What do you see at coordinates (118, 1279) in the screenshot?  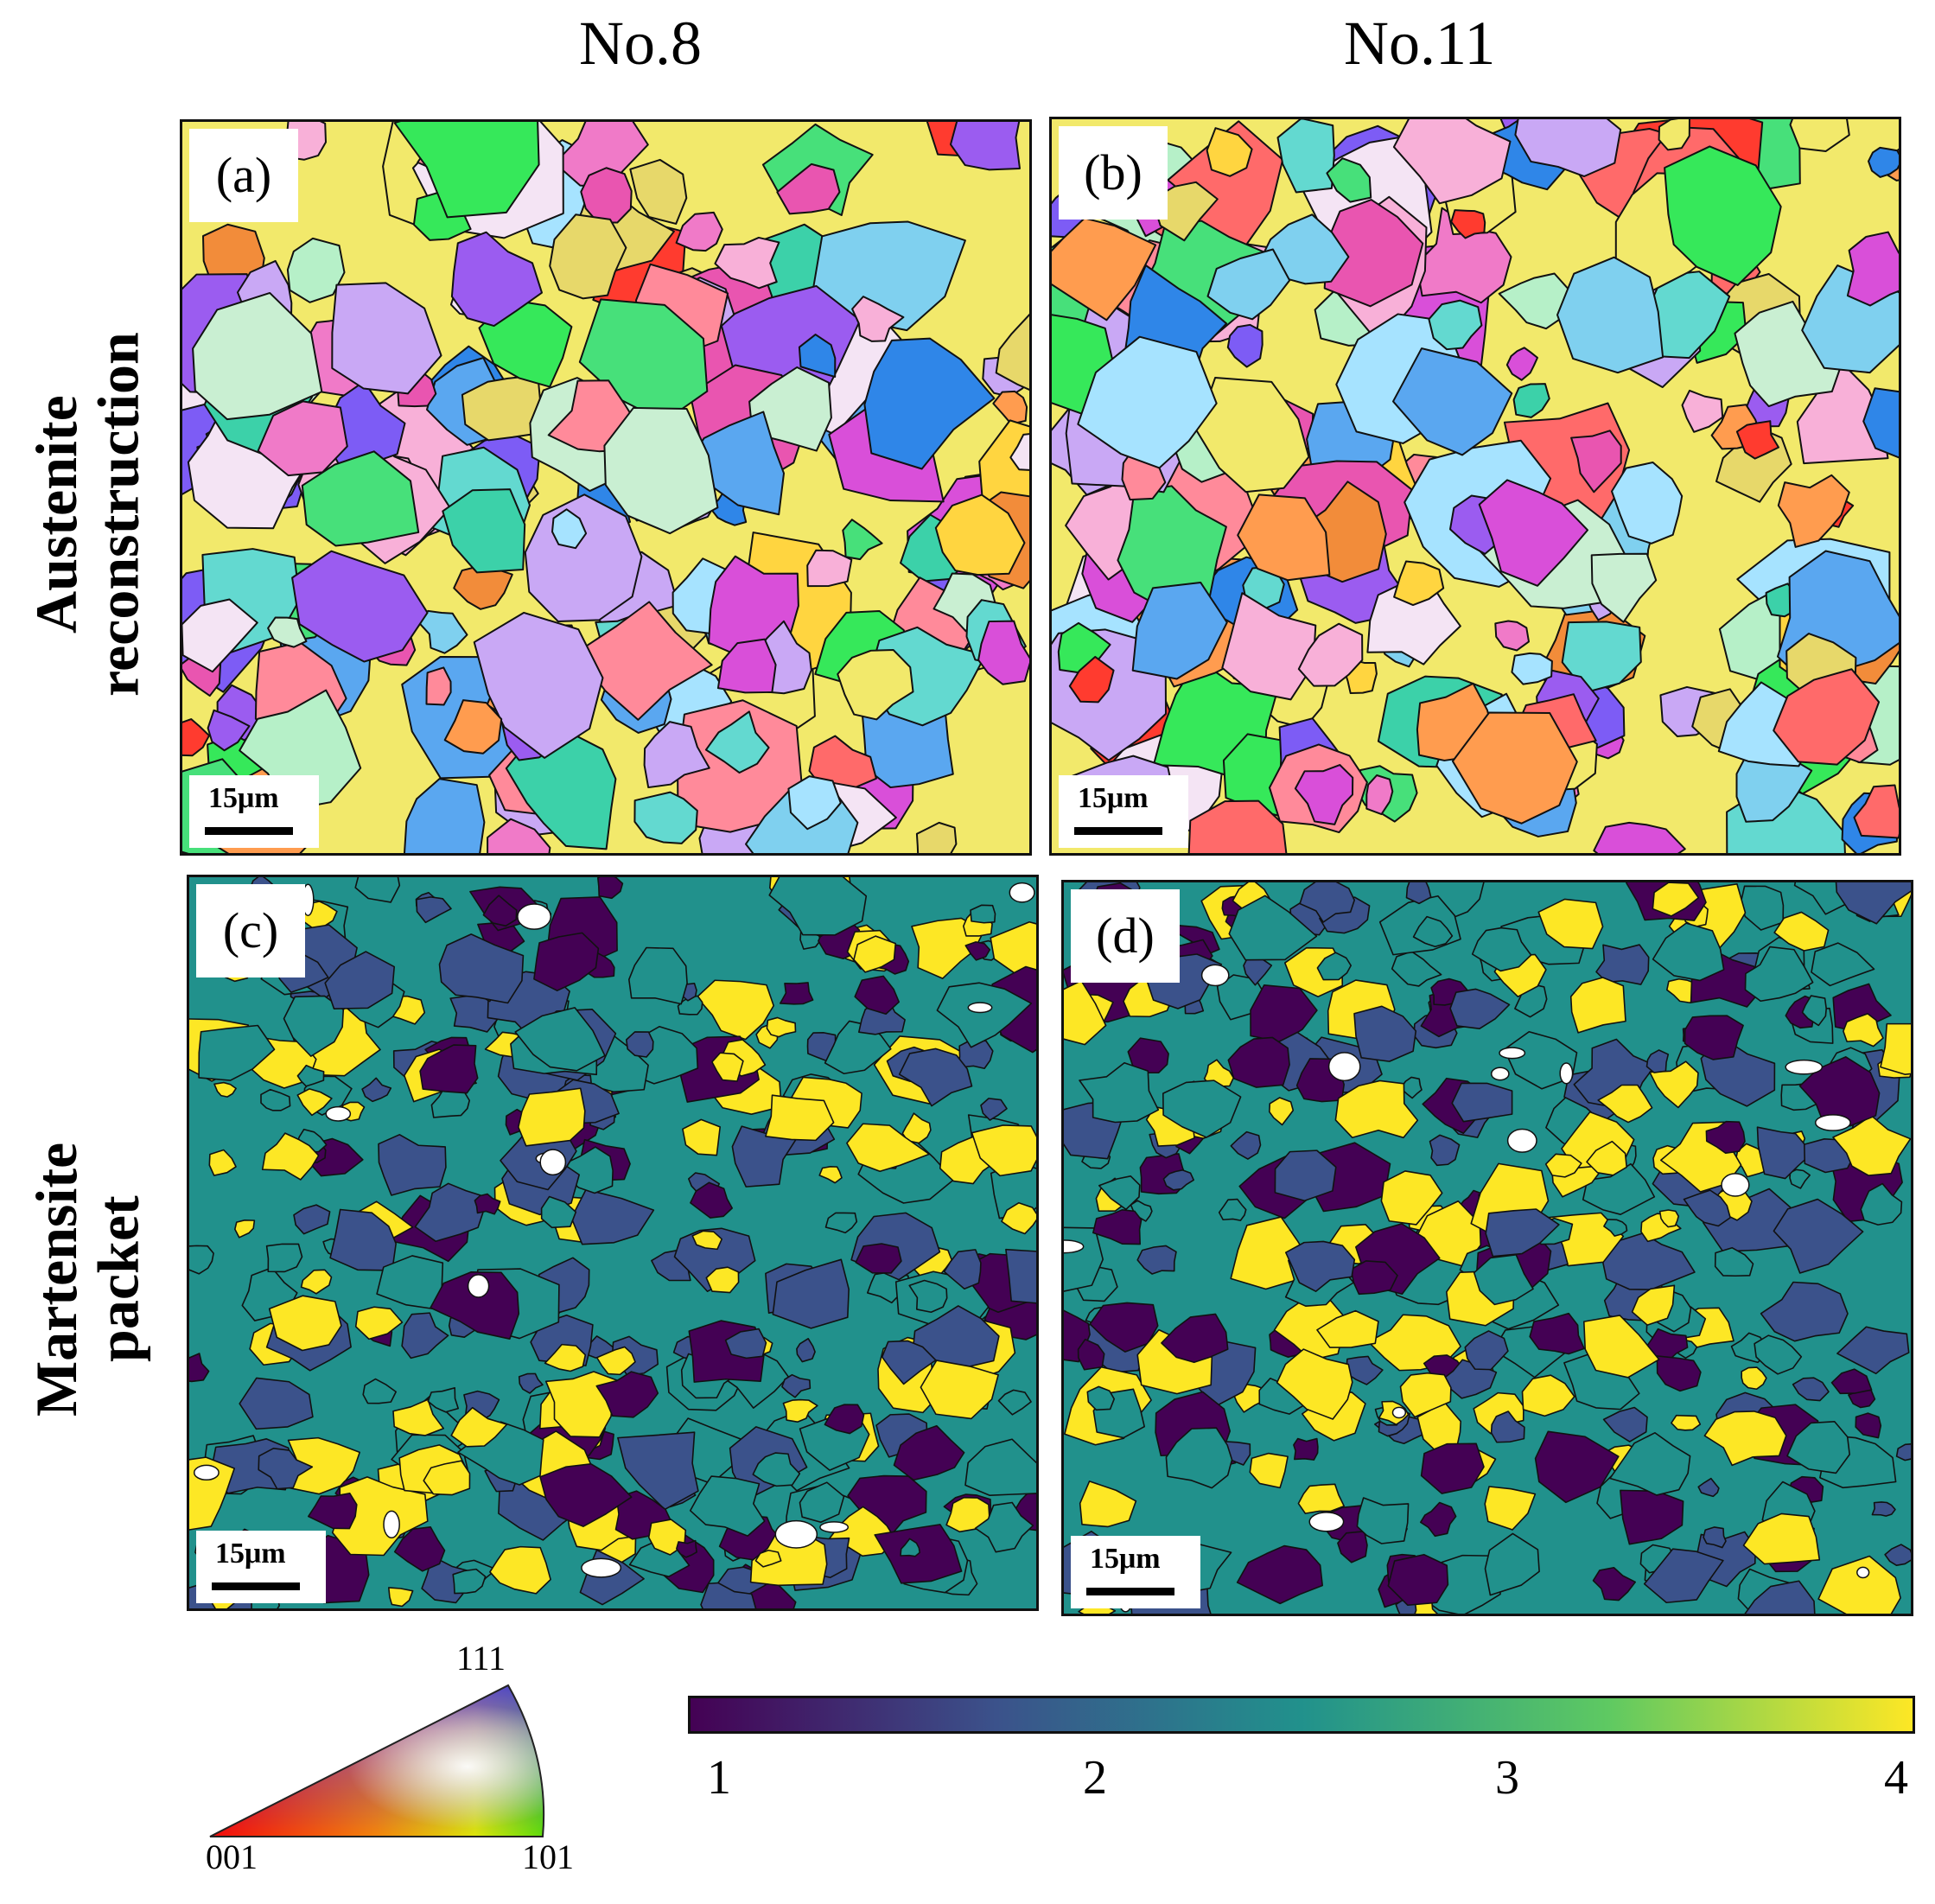 I see `row-title-martensite-line2: packet` at bounding box center [118, 1279].